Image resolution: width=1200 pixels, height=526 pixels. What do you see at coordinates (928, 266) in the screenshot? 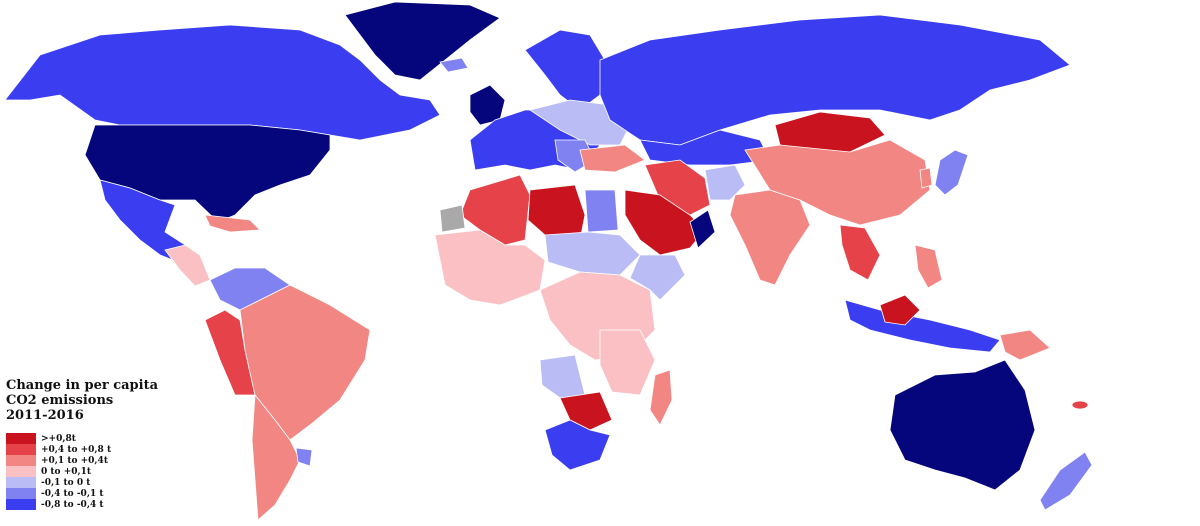
I see `region-philippines` at bounding box center [928, 266].